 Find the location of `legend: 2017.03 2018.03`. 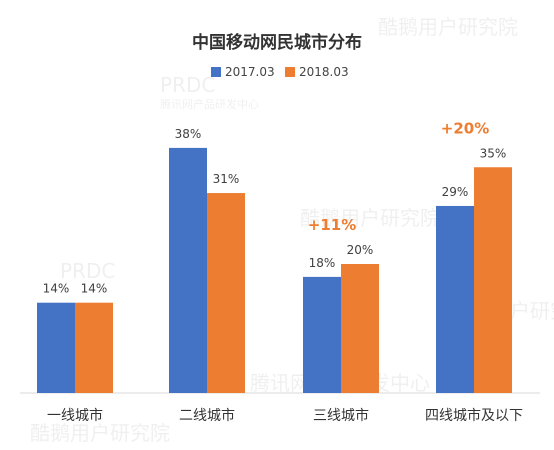

legend: 2017.03 2018.03 is located at coordinates (280, 72).